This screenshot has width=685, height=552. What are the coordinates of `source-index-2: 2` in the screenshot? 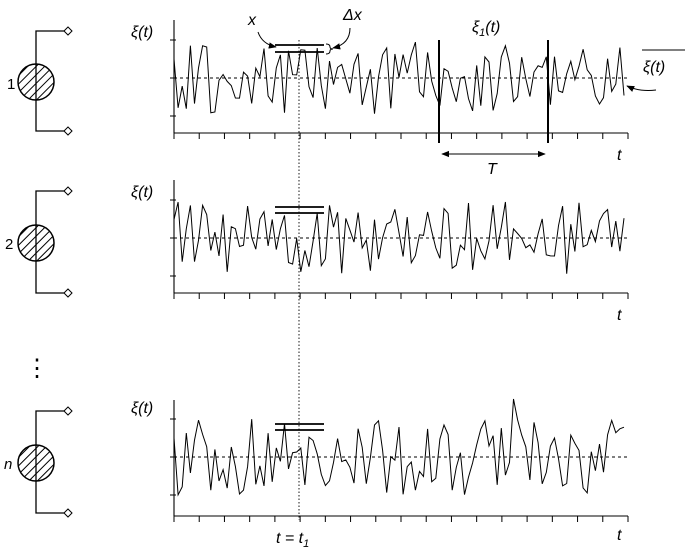 It's located at (9, 244).